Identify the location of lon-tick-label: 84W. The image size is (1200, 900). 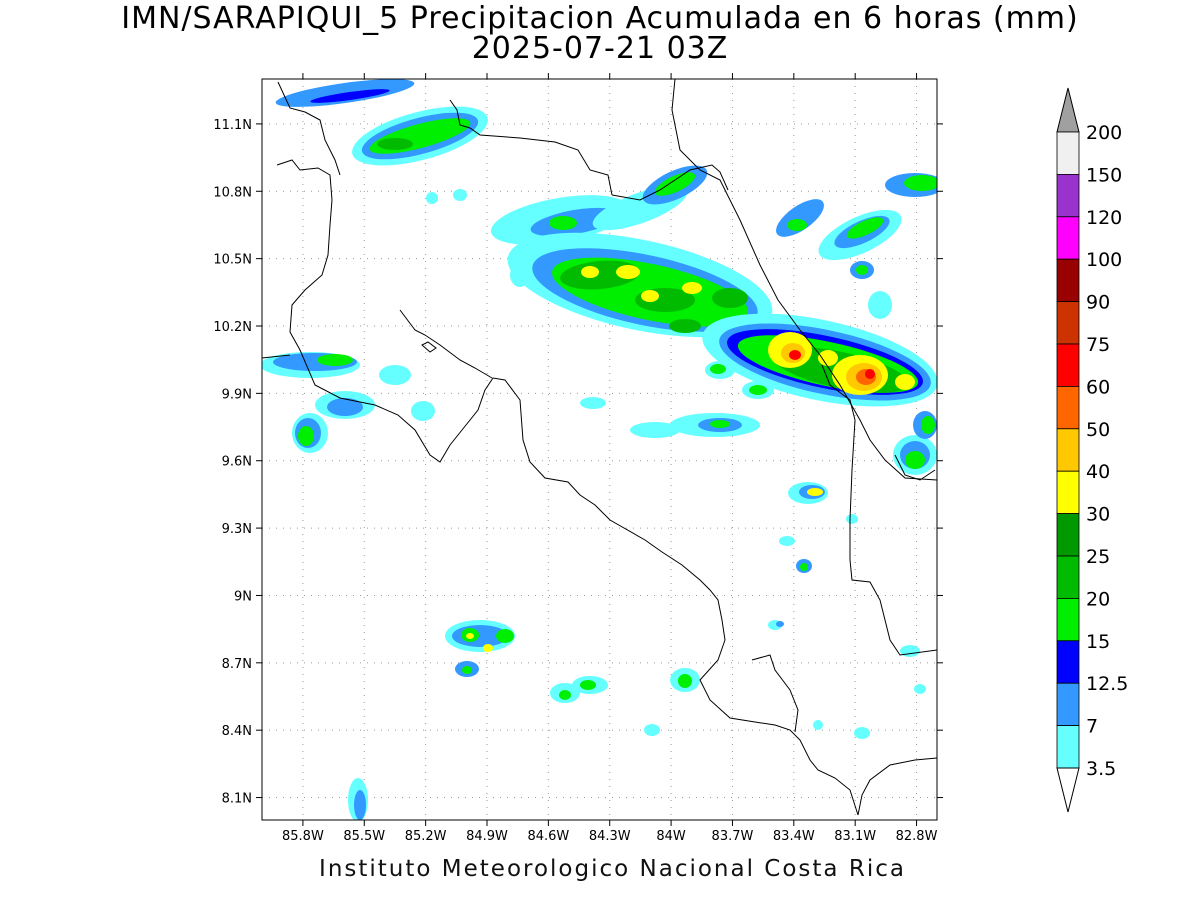
(671, 836).